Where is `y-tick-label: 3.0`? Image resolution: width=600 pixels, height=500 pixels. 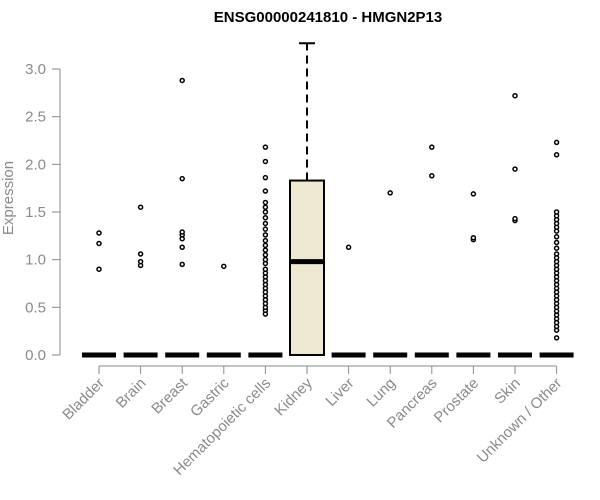 y-tick-label: 3.0 is located at coordinates (35, 69).